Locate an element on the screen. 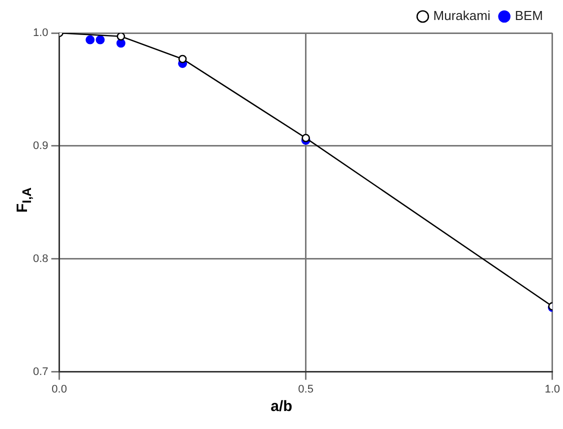 This screenshot has height=429, width=563. y-tick-label: 0.8 is located at coordinates (40, 258).